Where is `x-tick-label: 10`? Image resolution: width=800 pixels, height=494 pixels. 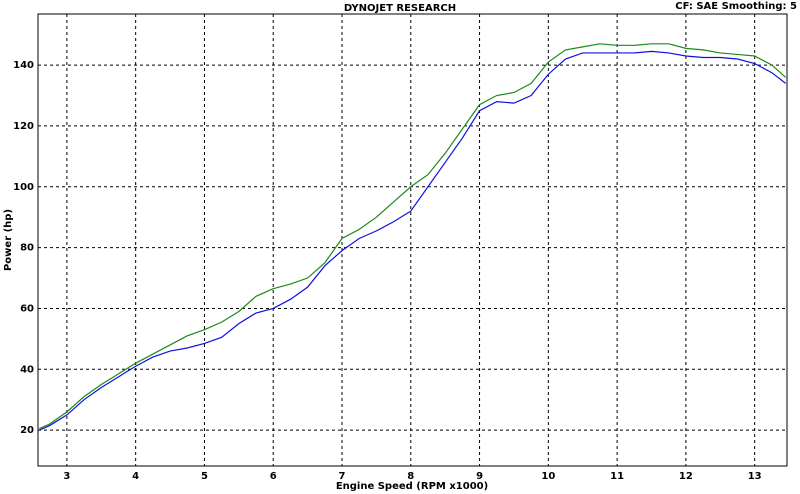 x-tick-label: 10 is located at coordinates (548, 476).